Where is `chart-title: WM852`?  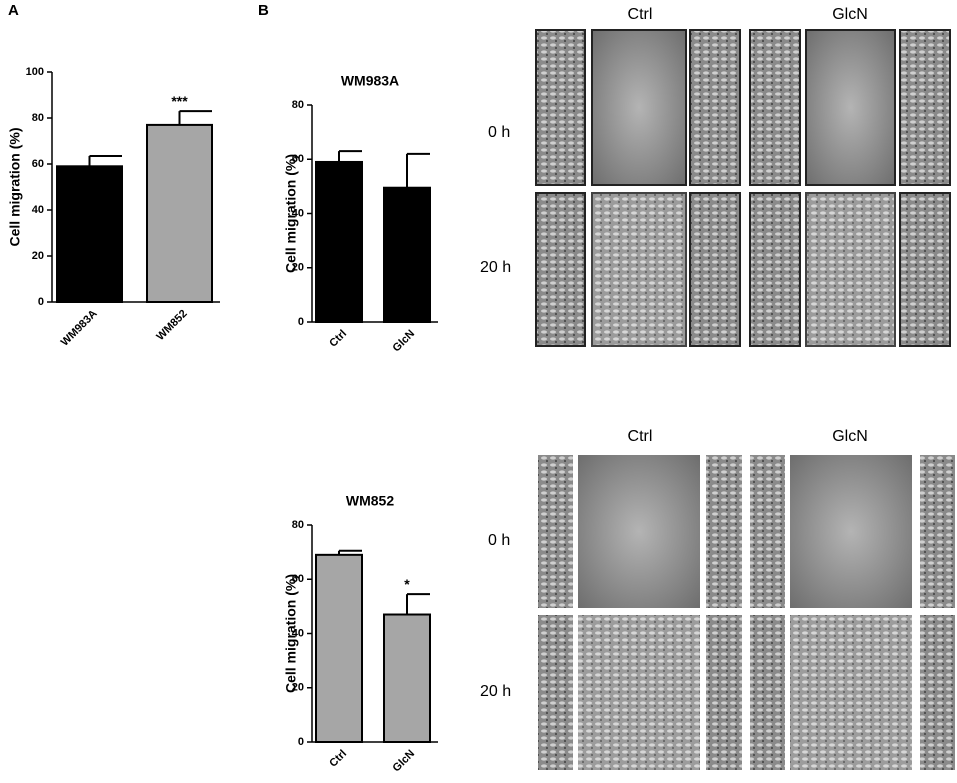 chart-title: WM852 is located at coordinates (370, 501).